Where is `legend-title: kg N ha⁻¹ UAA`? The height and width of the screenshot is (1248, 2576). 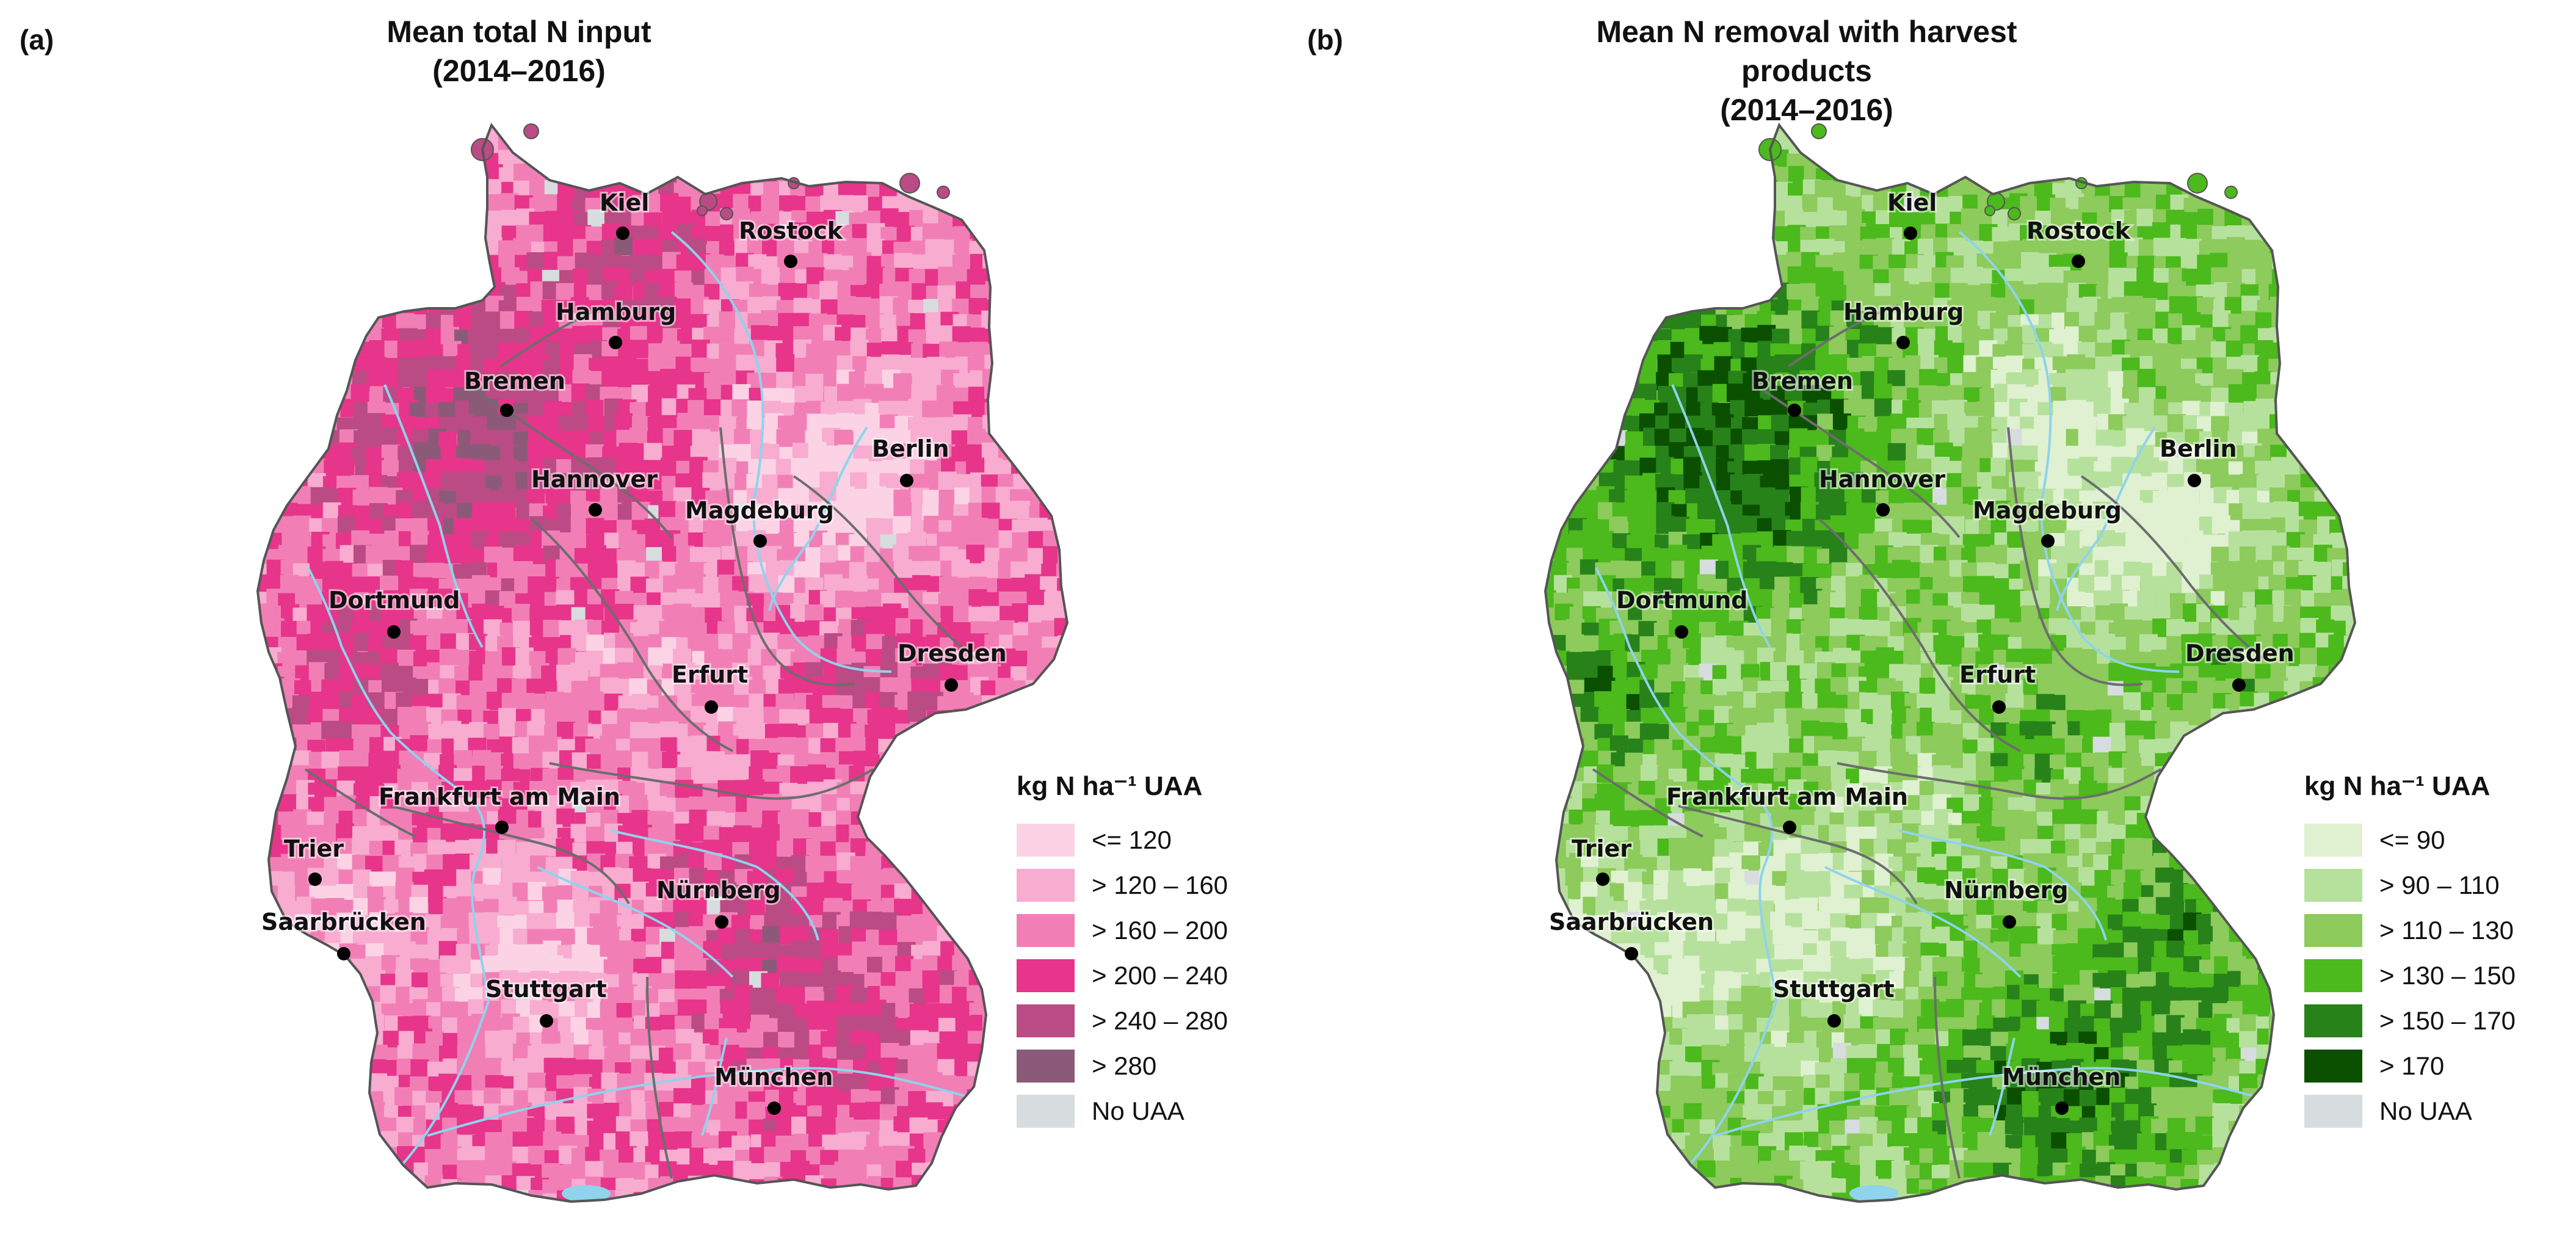
legend-title: kg N ha⁻¹ UAA is located at coordinates (1110, 786).